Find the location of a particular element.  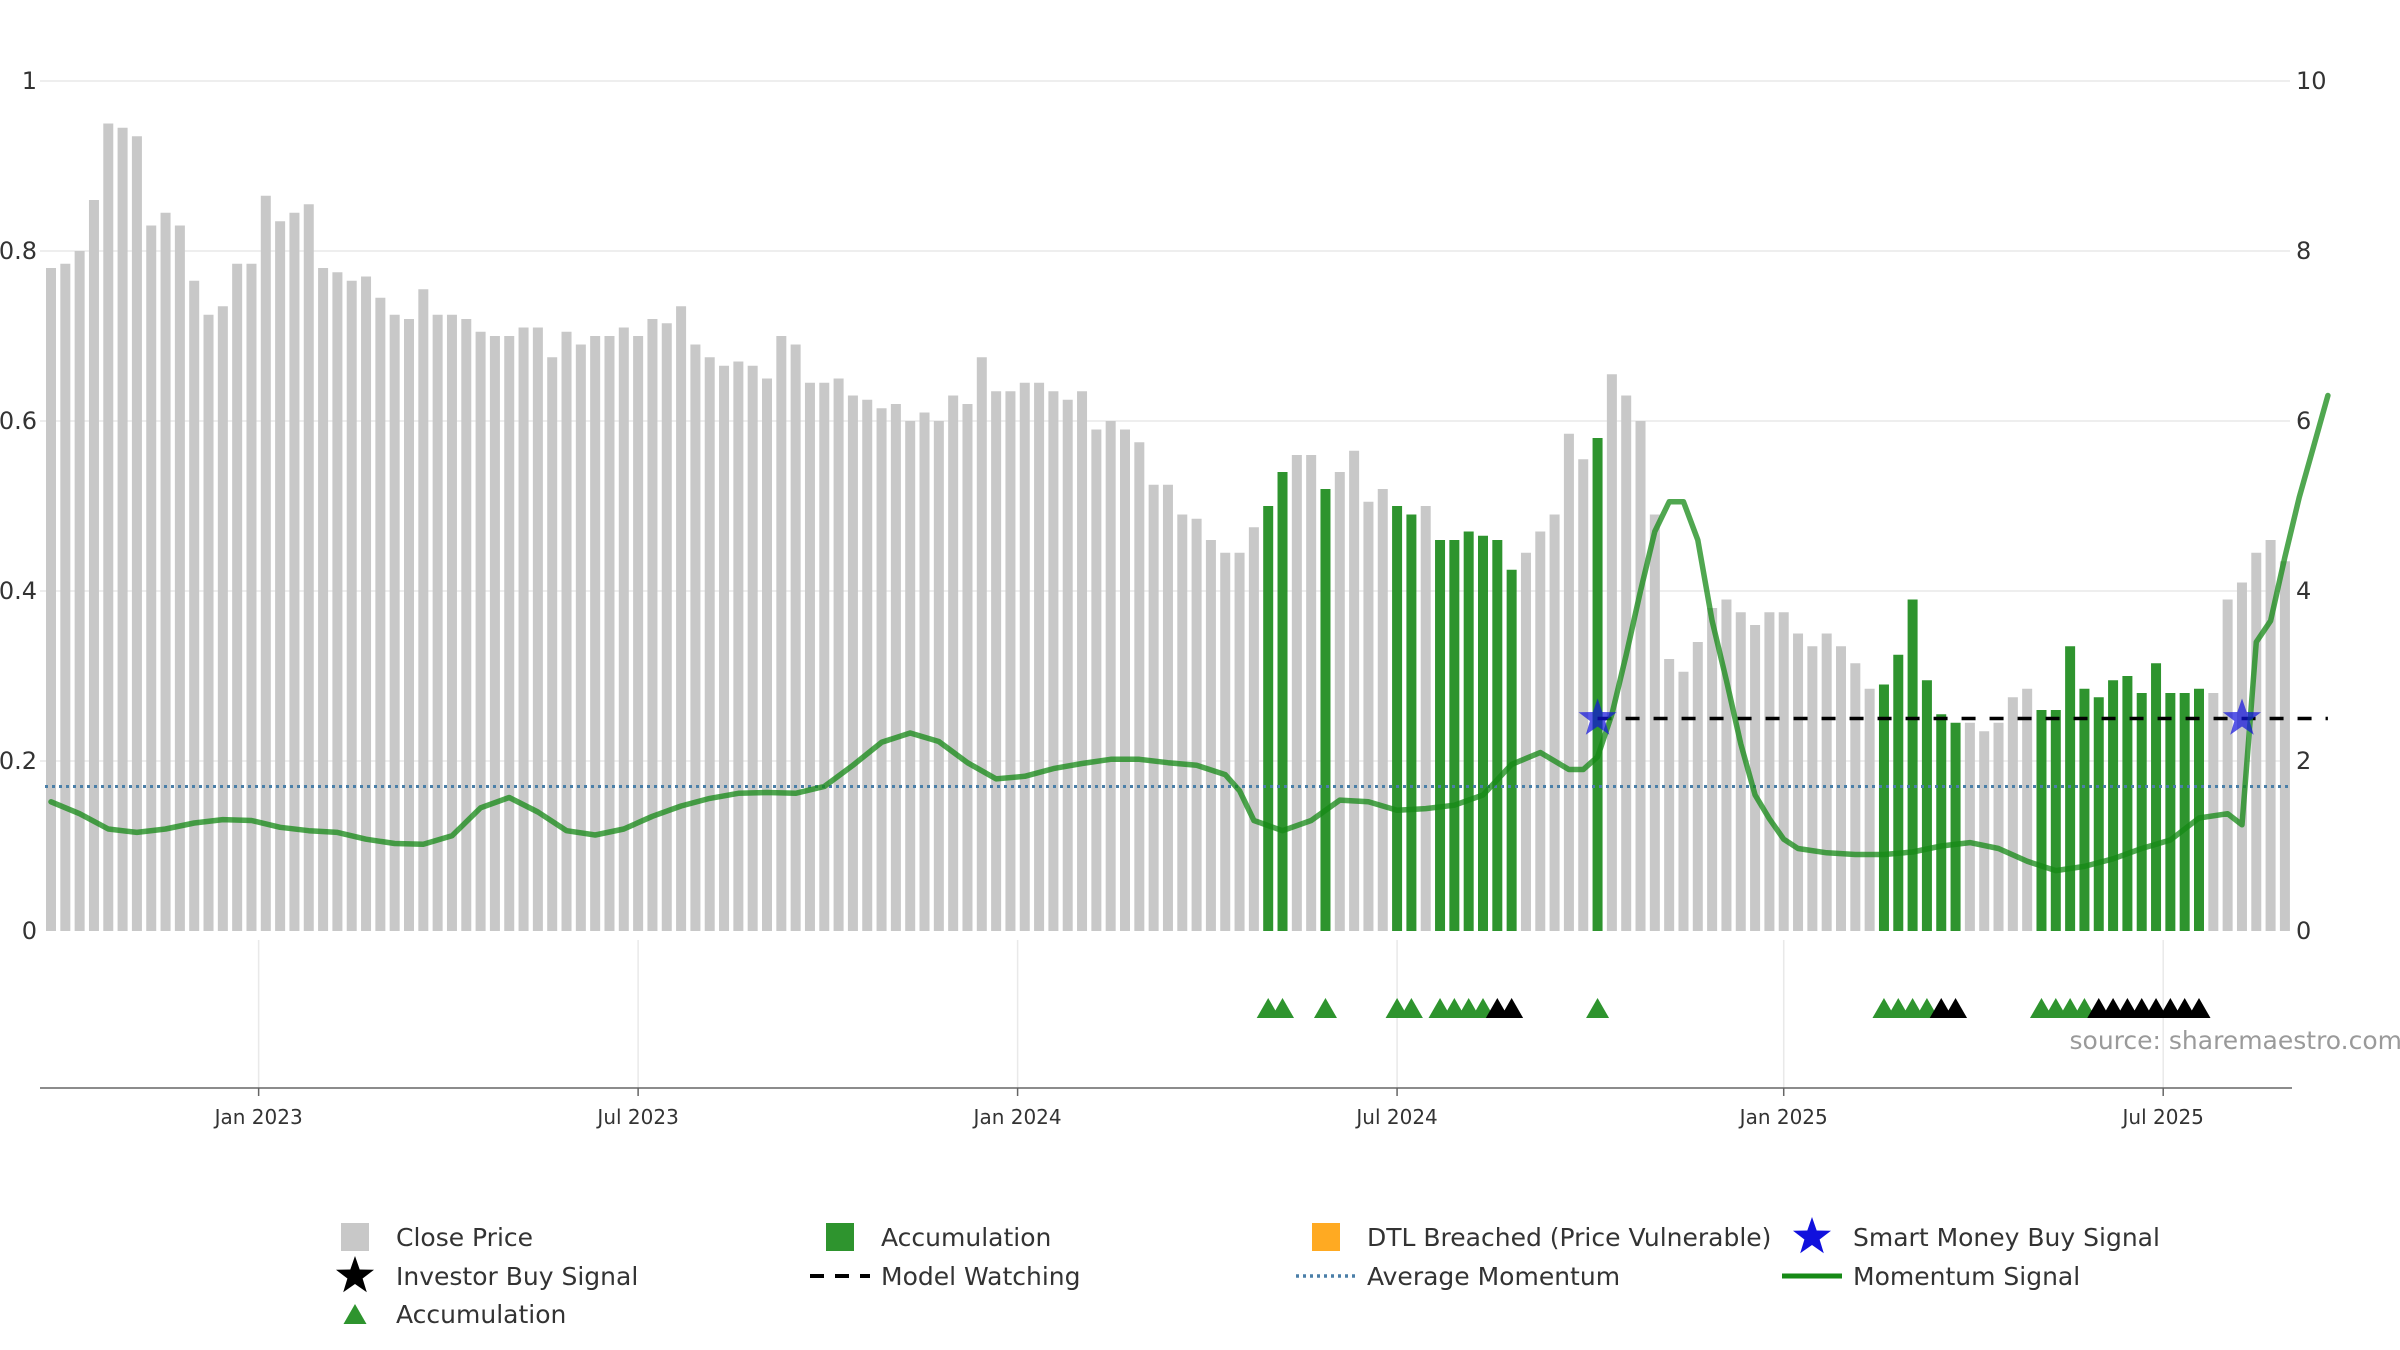

legend-label-smart_money: Smart Money Buy Signal is located at coordinates (2006, 1237).